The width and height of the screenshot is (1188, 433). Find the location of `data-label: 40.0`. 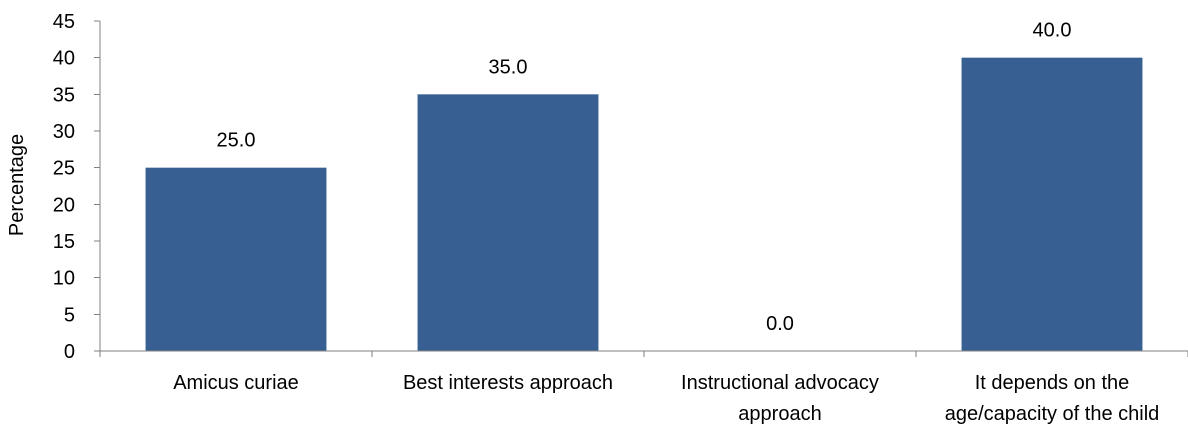

data-label: 40.0 is located at coordinates (1052, 31).